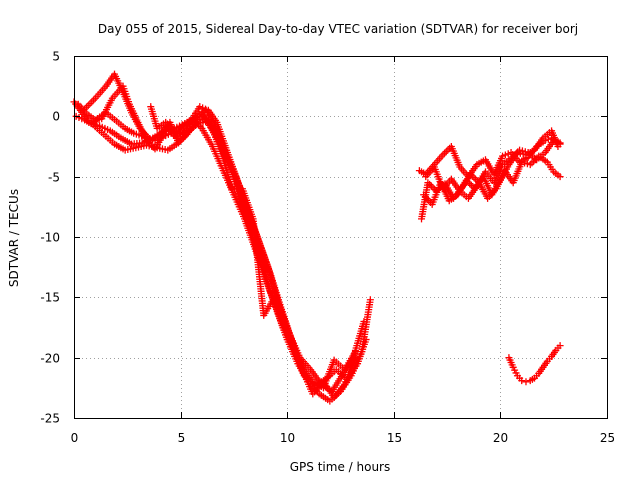 This screenshot has height=480, width=640. I want to click on x-axis-label: GPS time / hours, so click(340, 467).